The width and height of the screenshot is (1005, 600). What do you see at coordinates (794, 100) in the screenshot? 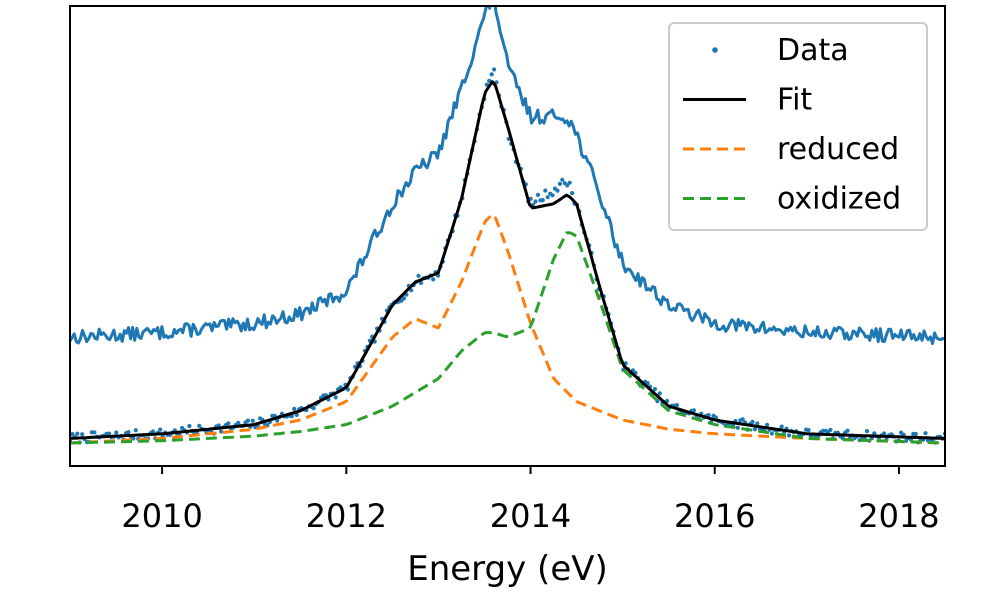
I see `legend-label: Fit` at bounding box center [794, 100].